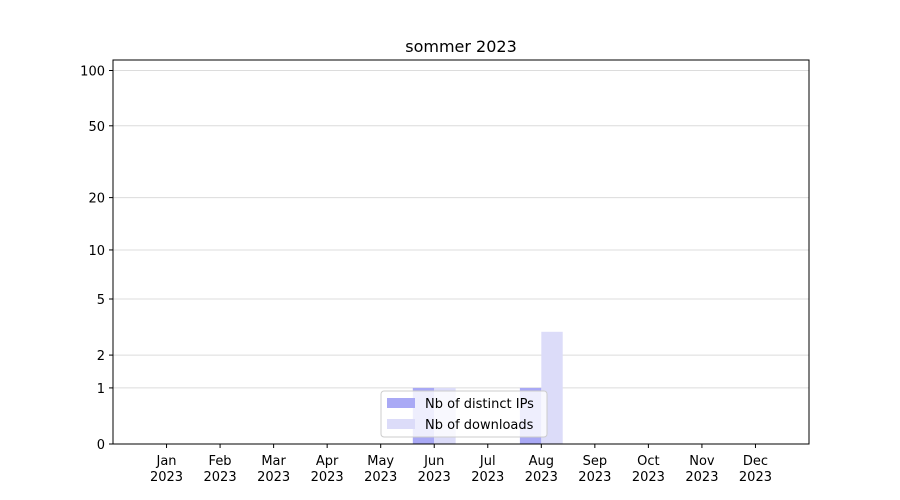 The height and width of the screenshot is (500, 900). What do you see at coordinates (648, 469) in the screenshot?
I see `x-tick-label: Oct 2023` at bounding box center [648, 469].